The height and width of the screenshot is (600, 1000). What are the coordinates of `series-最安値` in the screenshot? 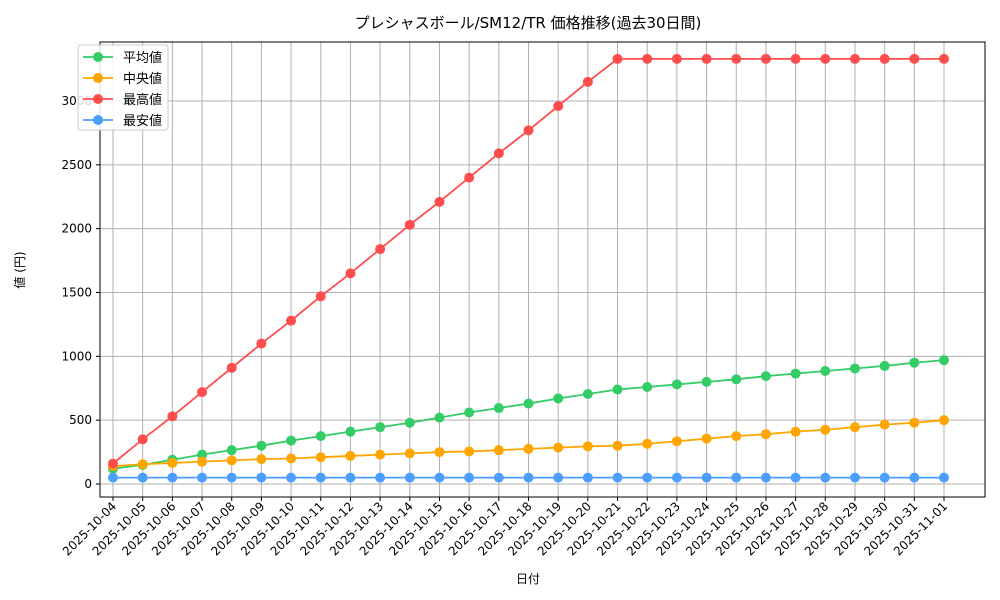 It's located at (528, 477).